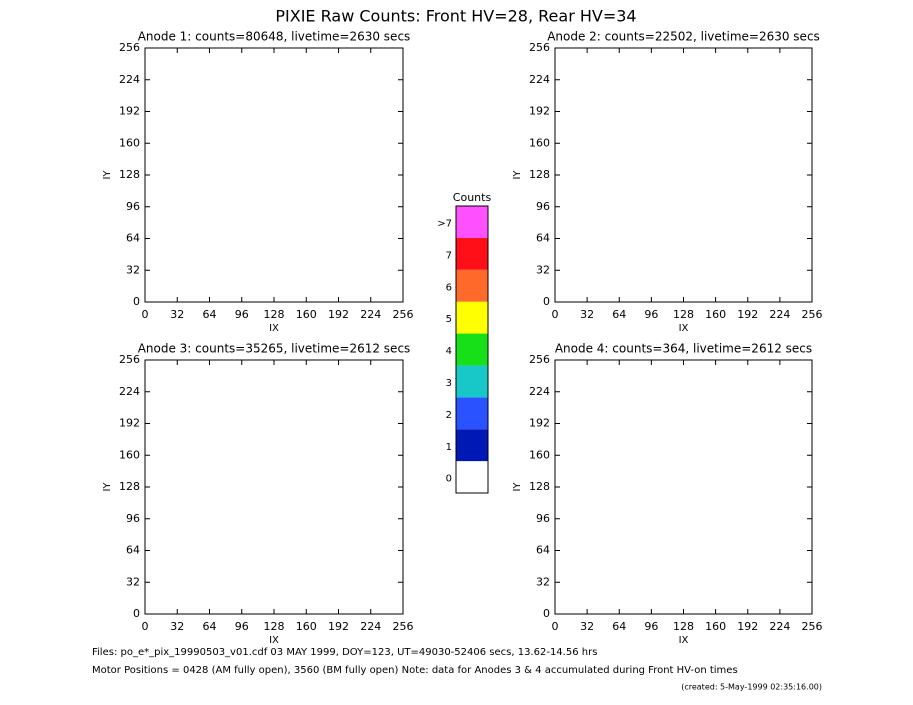  Describe the element at coordinates (472, 197) in the screenshot. I see `colorbar-title: Counts` at that location.